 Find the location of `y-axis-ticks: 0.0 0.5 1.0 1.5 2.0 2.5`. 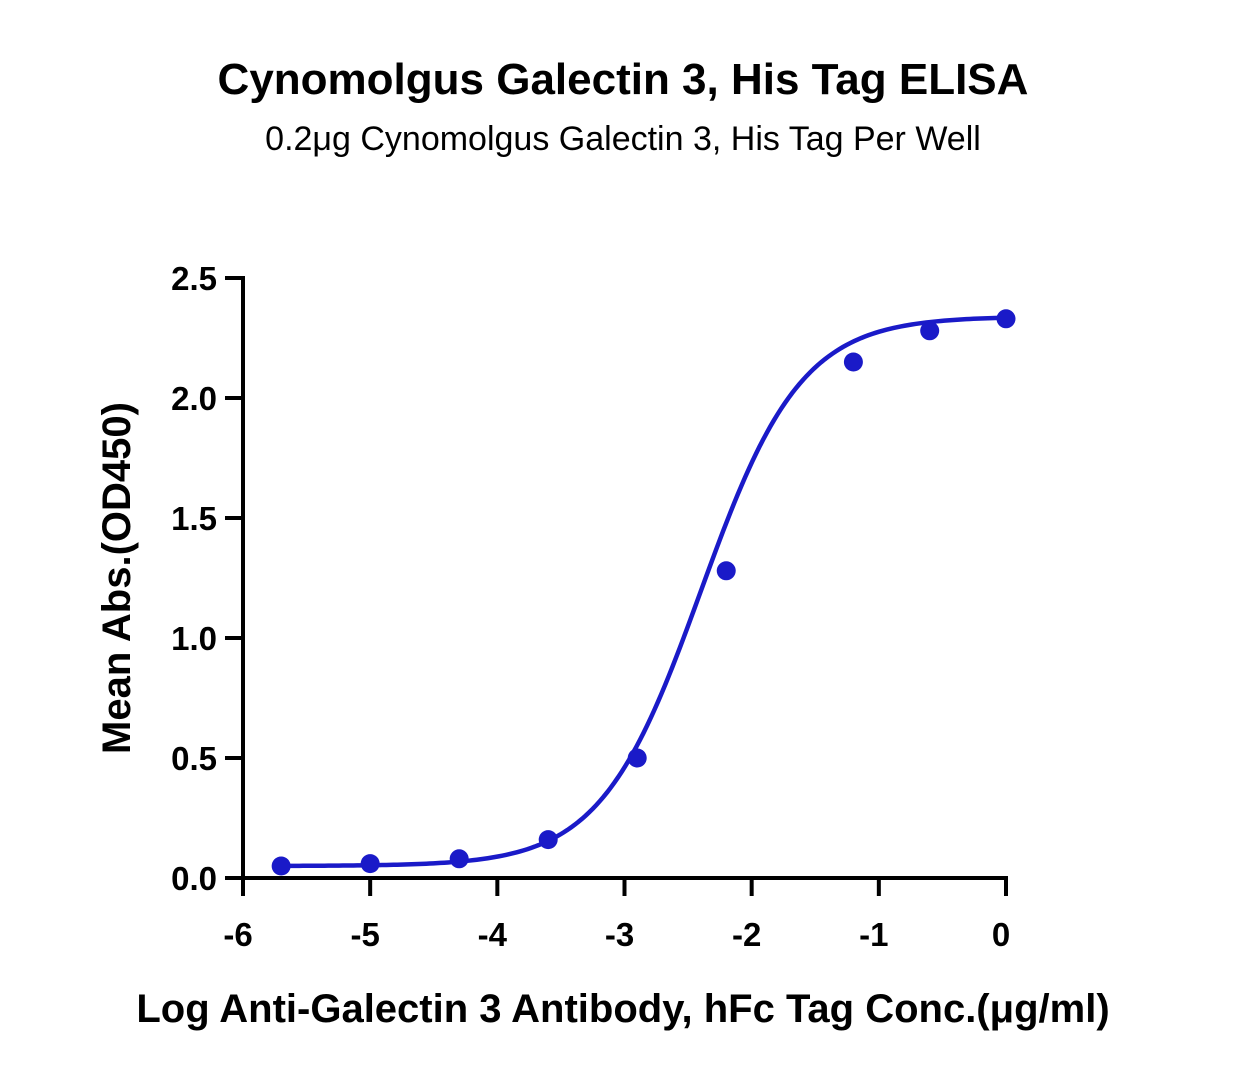

y-axis-ticks: 0.0 0.5 1.0 1.5 2.0 2.5 is located at coordinates (207, 578).